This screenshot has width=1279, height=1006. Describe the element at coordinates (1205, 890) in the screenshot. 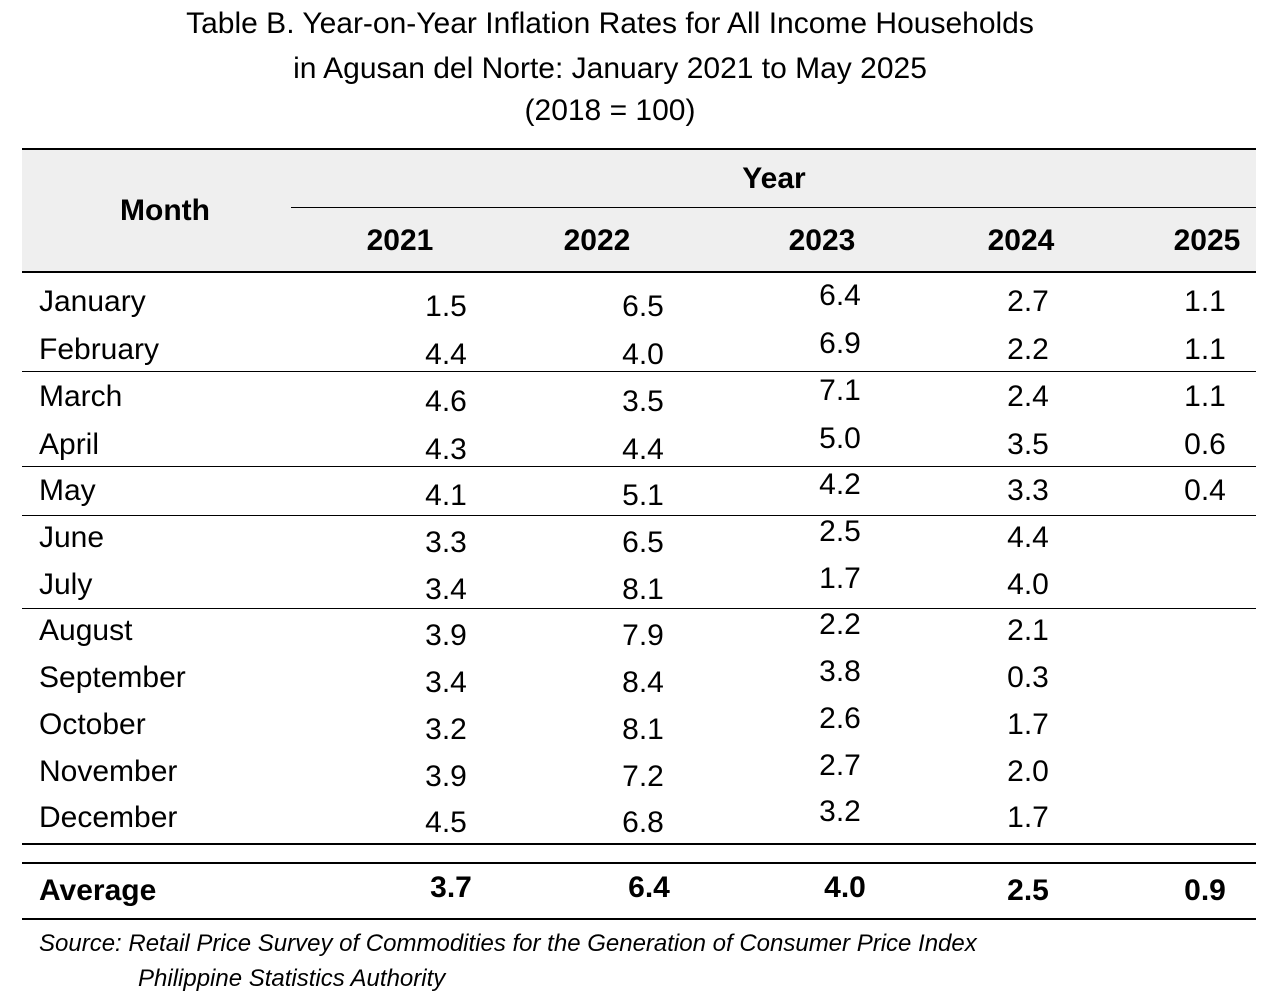

I see `average-2025: 0.9` at that location.